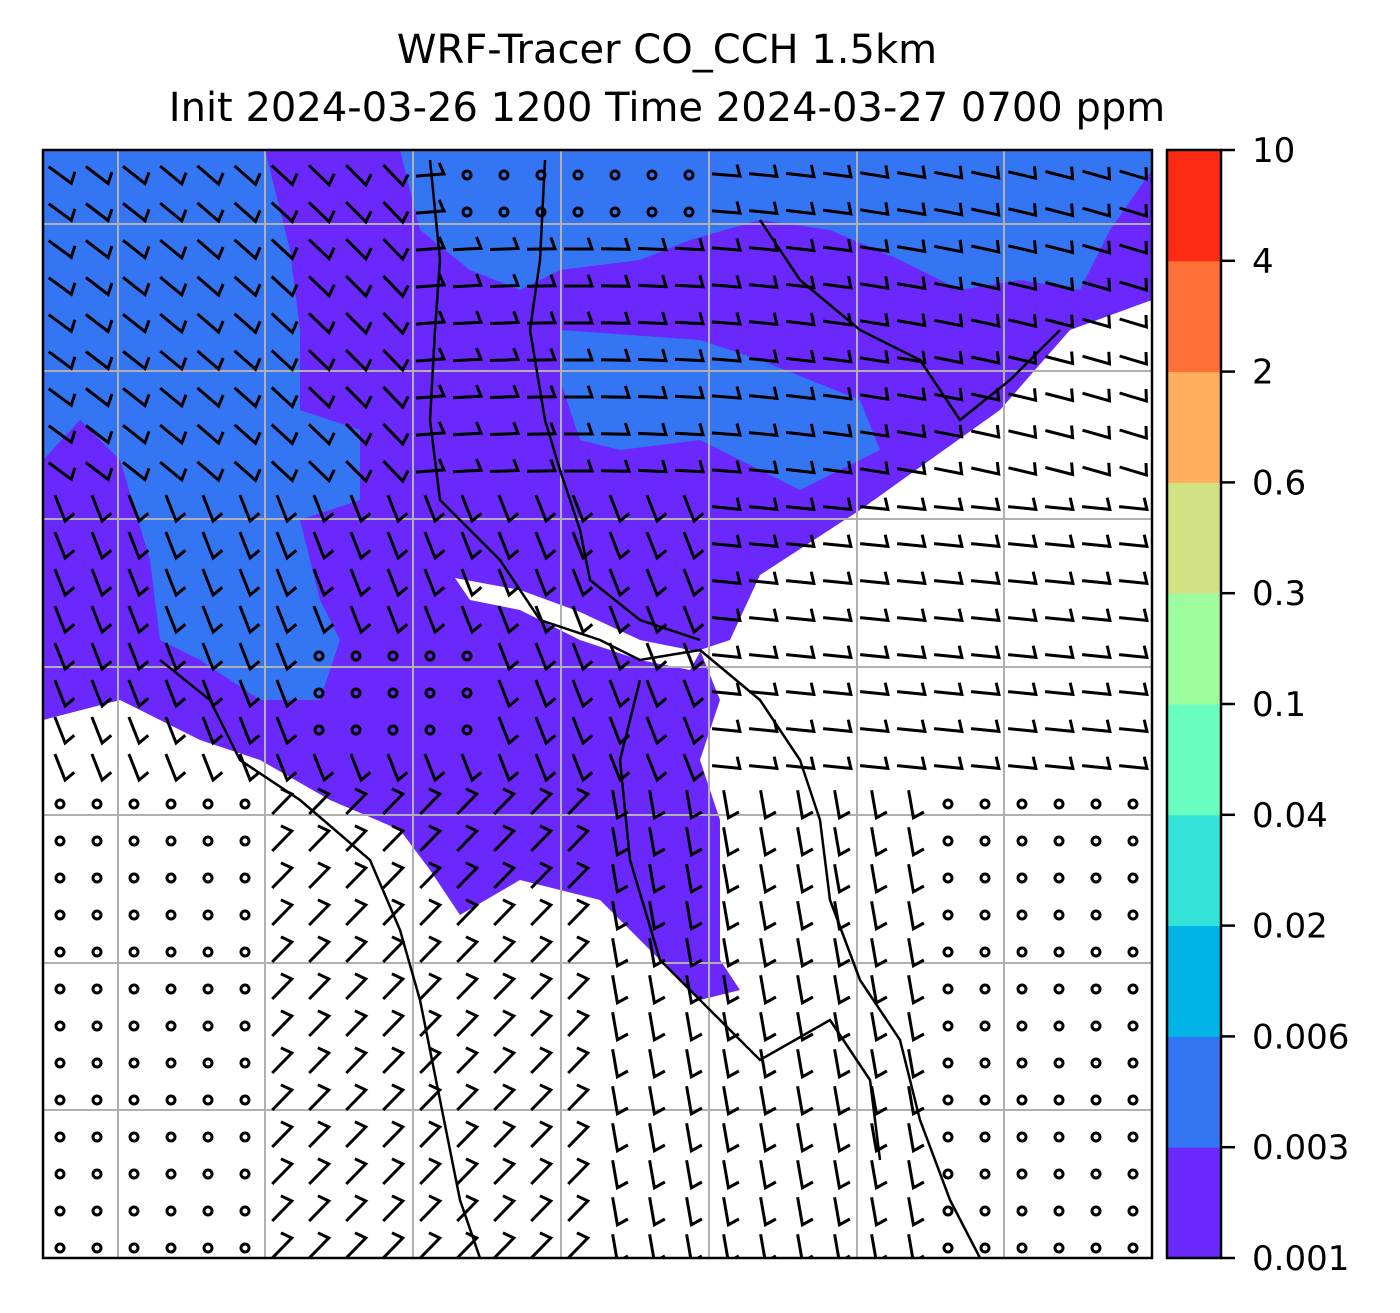 This screenshot has height=1313, width=1400. I want to click on colorbar-tick-label: 0.02, so click(1290, 927).